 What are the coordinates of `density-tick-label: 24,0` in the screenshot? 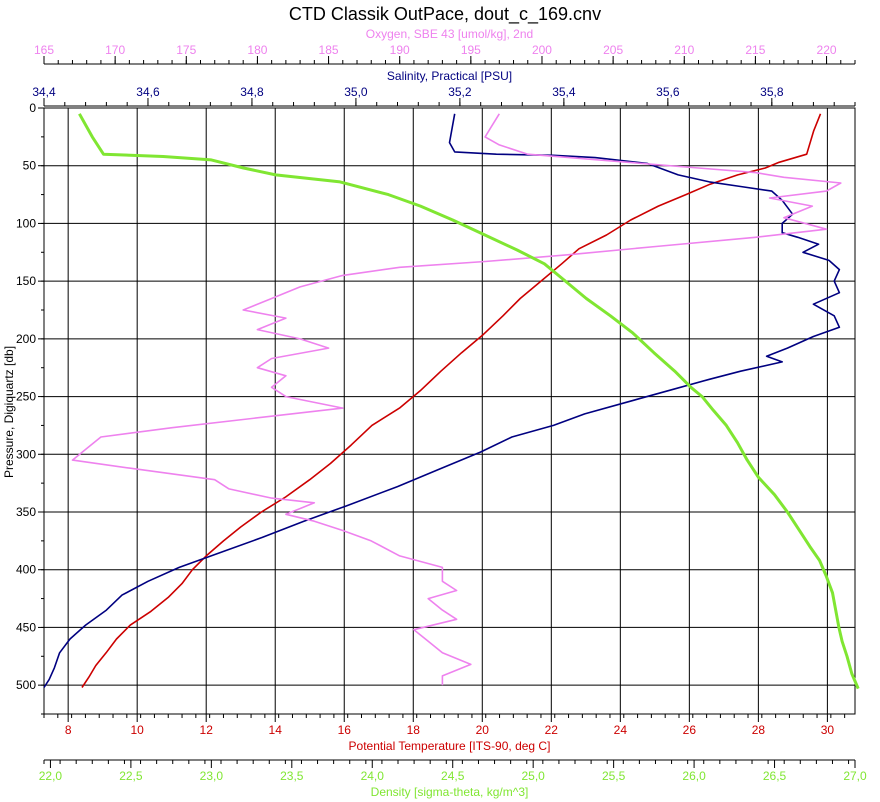 It's located at (373, 776).